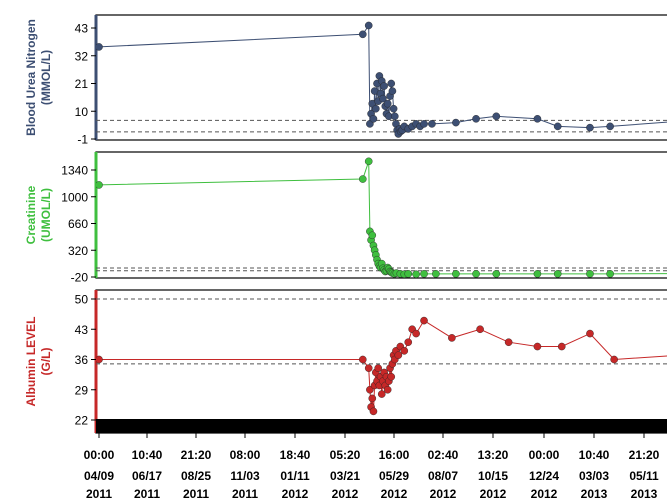 Image resolution: width=667 pixels, height=502 pixels. I want to click on y-axis-label: Albumin LEVEL, so click(31, 362).